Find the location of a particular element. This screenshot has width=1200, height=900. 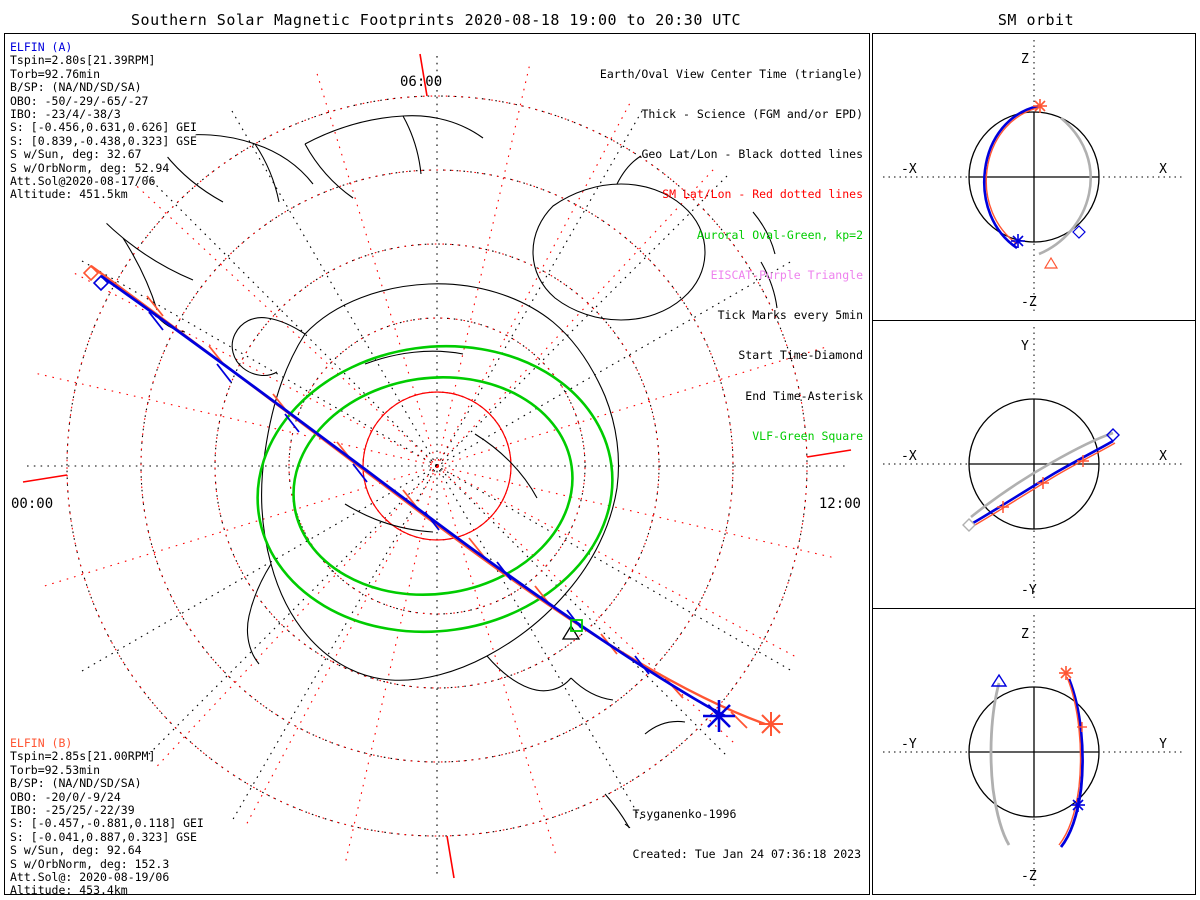

panel1-center-triangle is located at coordinates (1051, 262).